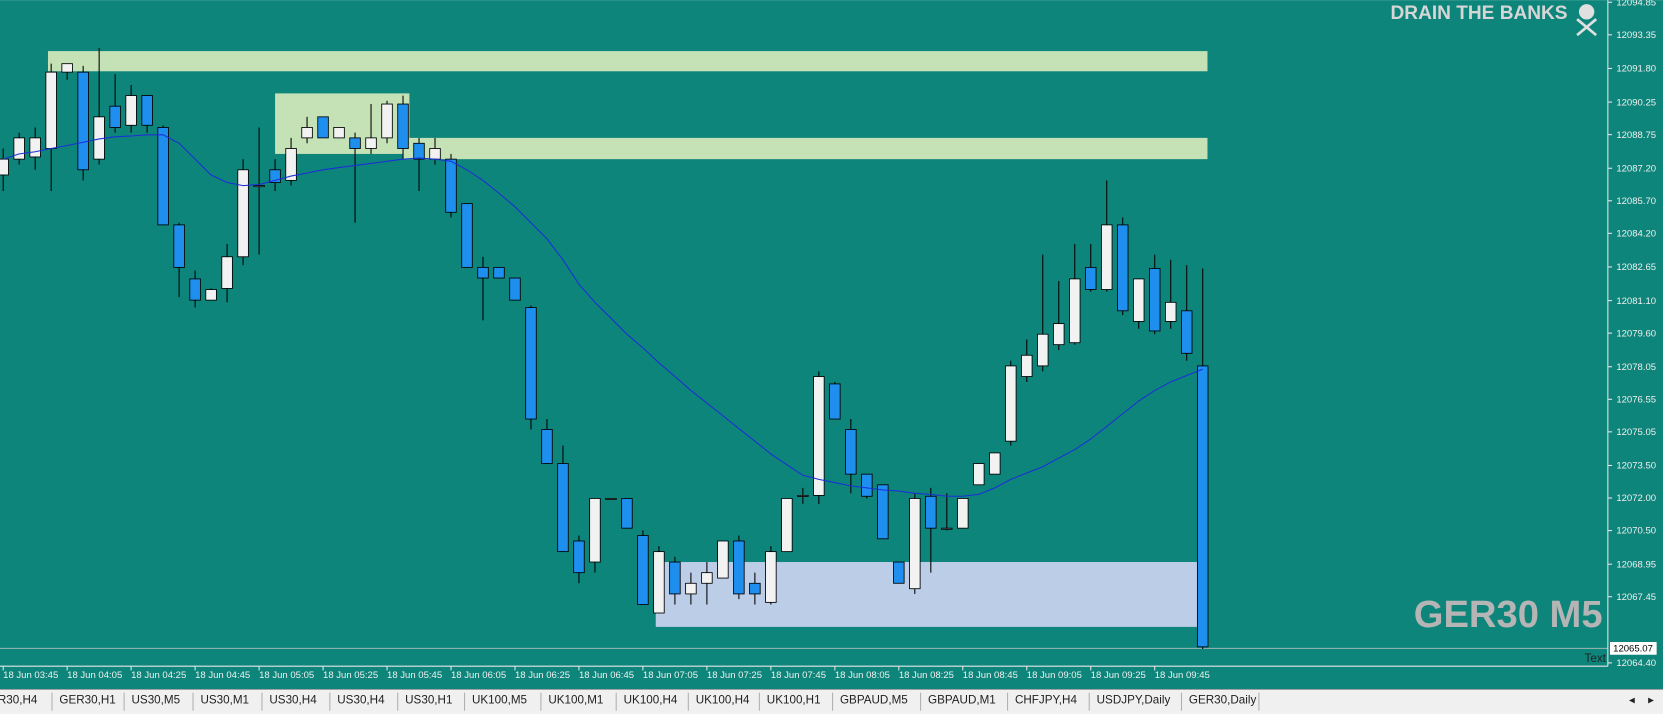 The height and width of the screenshot is (714, 1663). Describe the element at coordinates (798, 675) in the screenshot. I see `x-tick-label: 18 Jun 07:45` at that location.